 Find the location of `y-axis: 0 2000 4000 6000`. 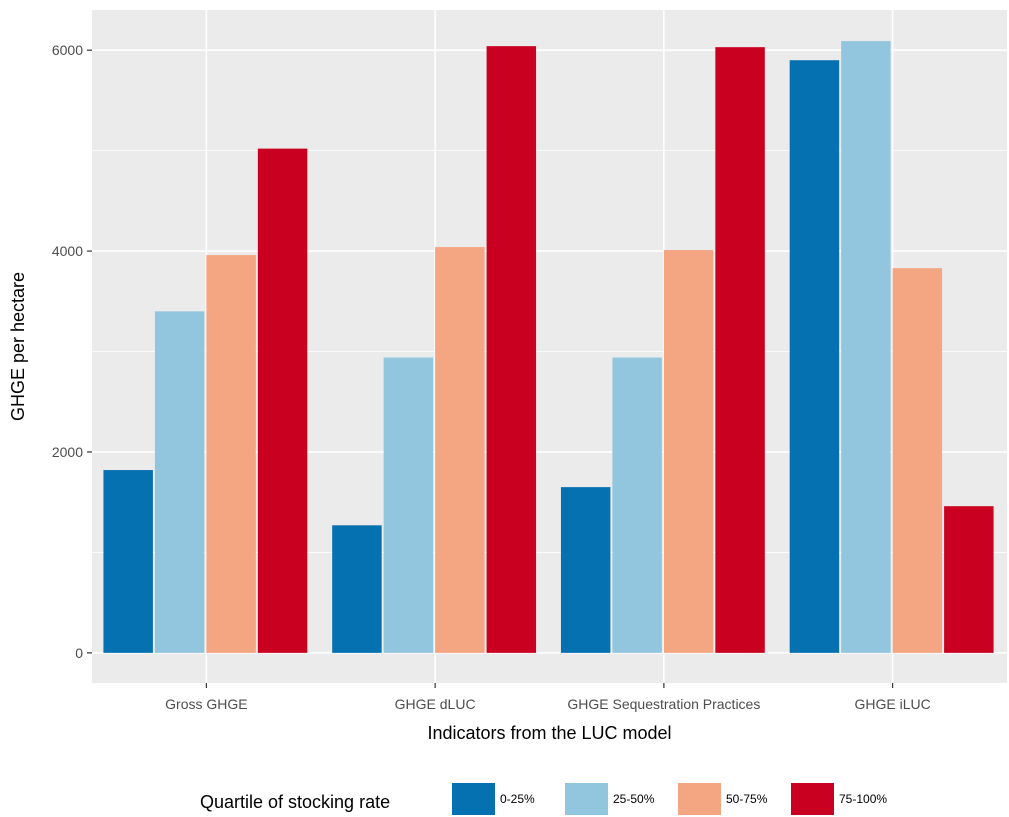

y-axis: 0 2000 4000 6000 is located at coordinates (72, 351).